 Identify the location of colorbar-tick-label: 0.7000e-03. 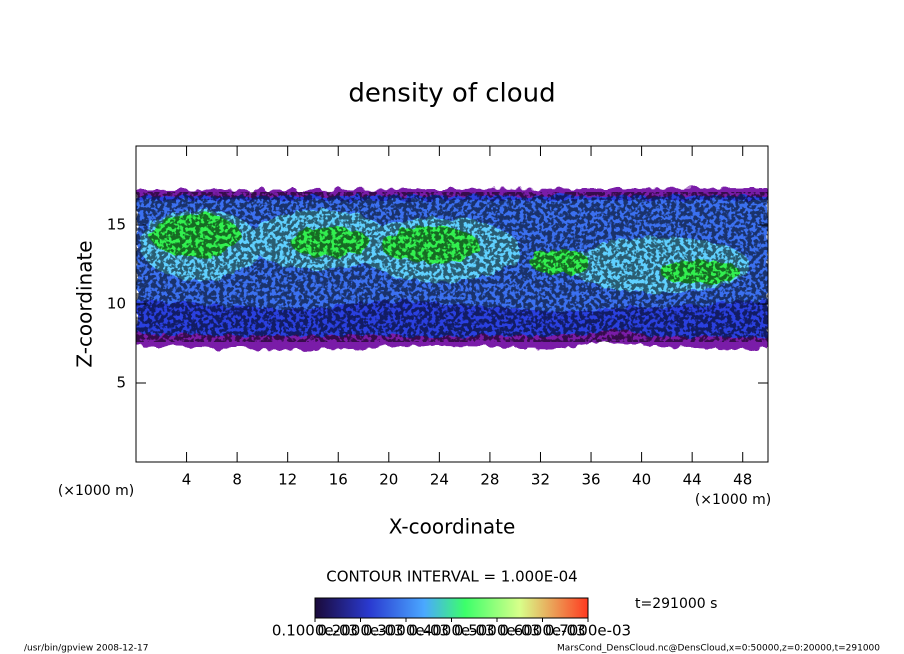
(588, 631).